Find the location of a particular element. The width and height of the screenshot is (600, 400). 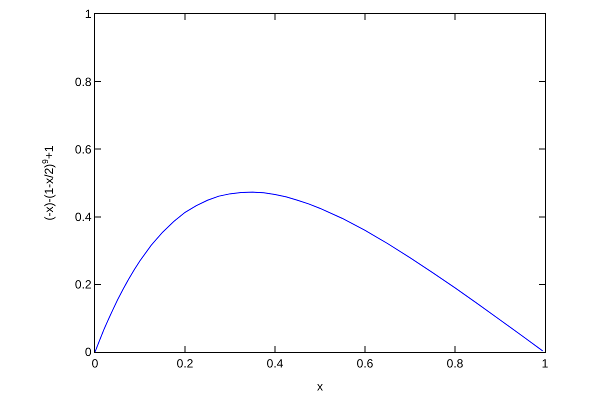

x-tick-label: 1 is located at coordinates (545, 363).